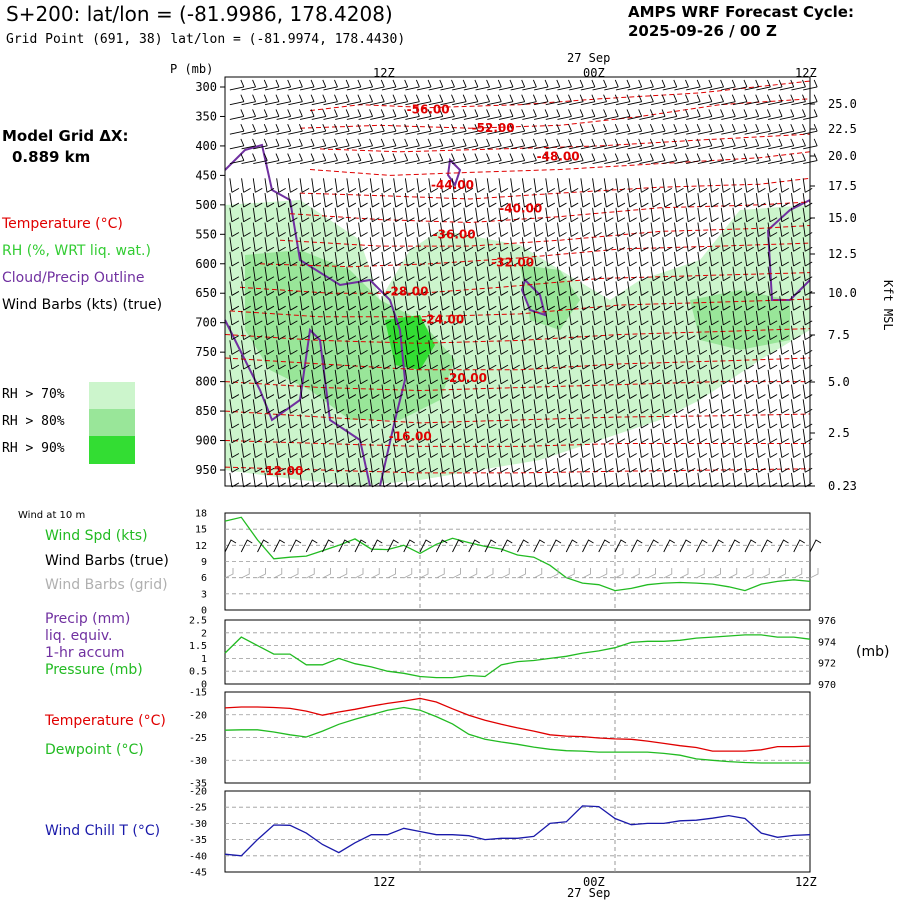 The image size is (900, 900). Describe the element at coordinates (204, 685) in the screenshot. I see `panel-tick-label: 0` at that location.